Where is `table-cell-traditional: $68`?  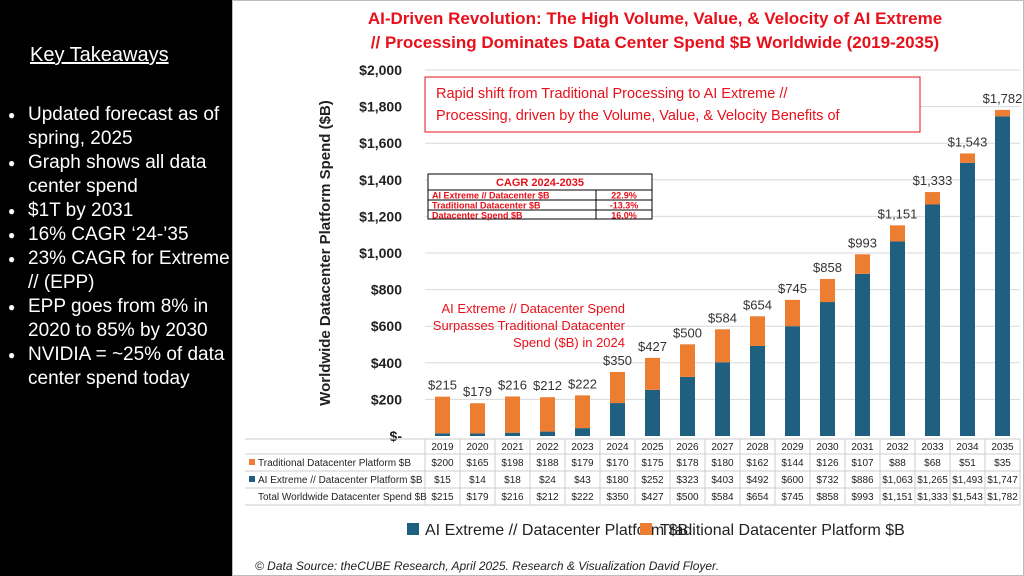 table-cell-traditional: $68 is located at coordinates (932, 463).